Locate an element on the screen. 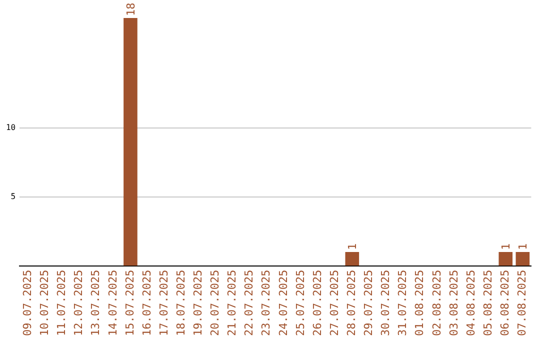  x-tick-label: 30.07.2025 is located at coordinates (385, 303).